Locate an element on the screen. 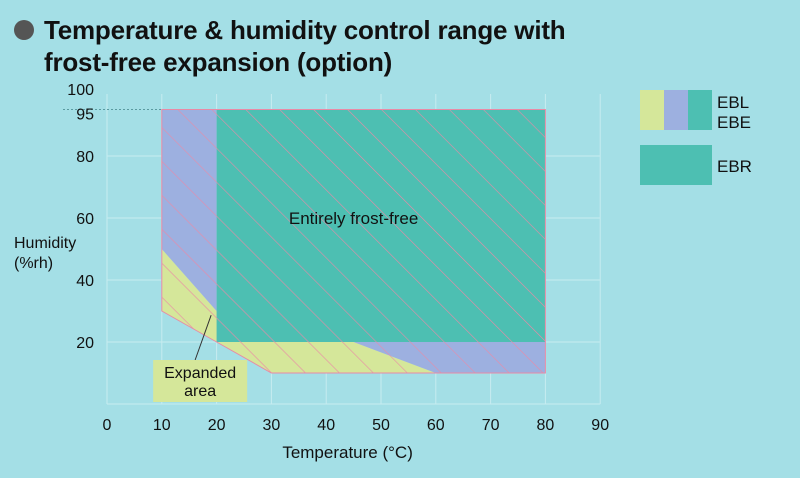  legend-label: EBR is located at coordinates (734, 166).